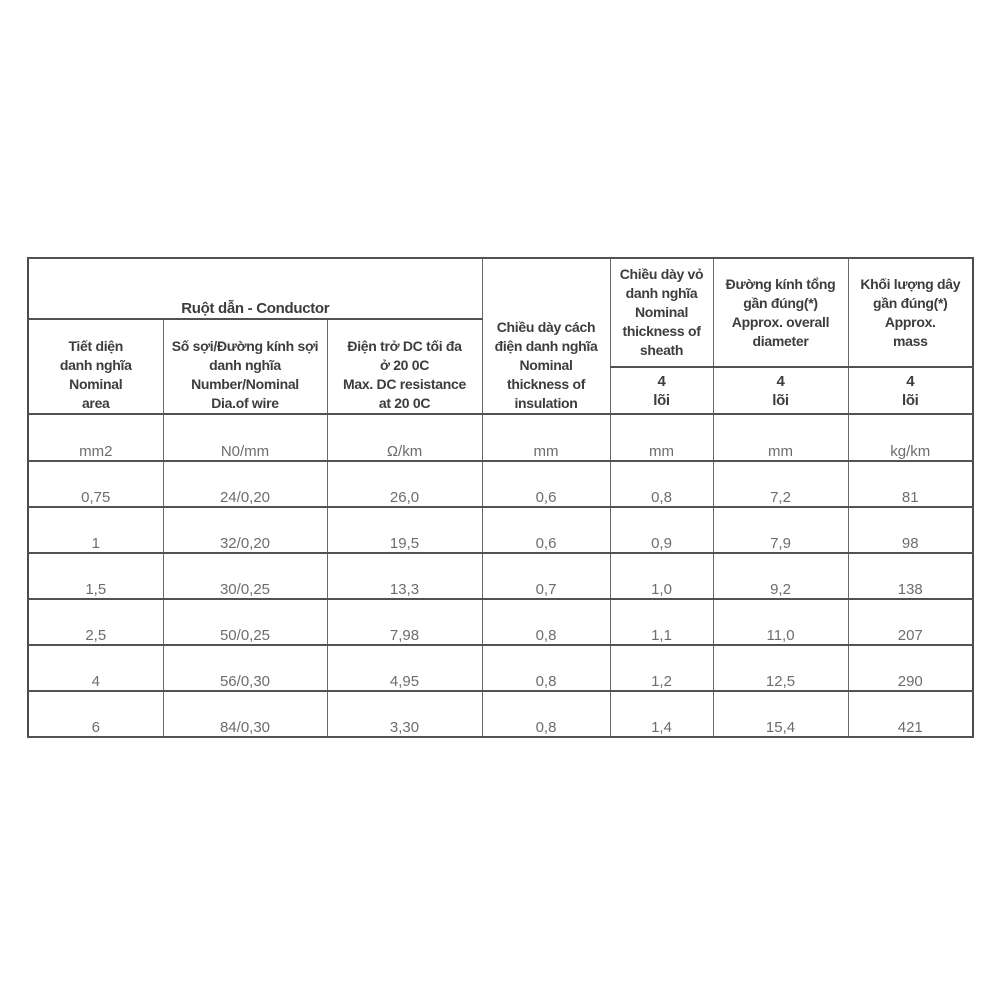  I want to click on cell-mass: 290, so click(910, 668).